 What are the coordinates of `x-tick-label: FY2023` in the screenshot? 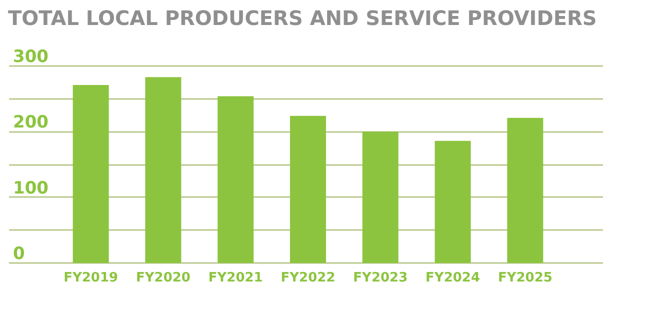 It's located at (380, 278).